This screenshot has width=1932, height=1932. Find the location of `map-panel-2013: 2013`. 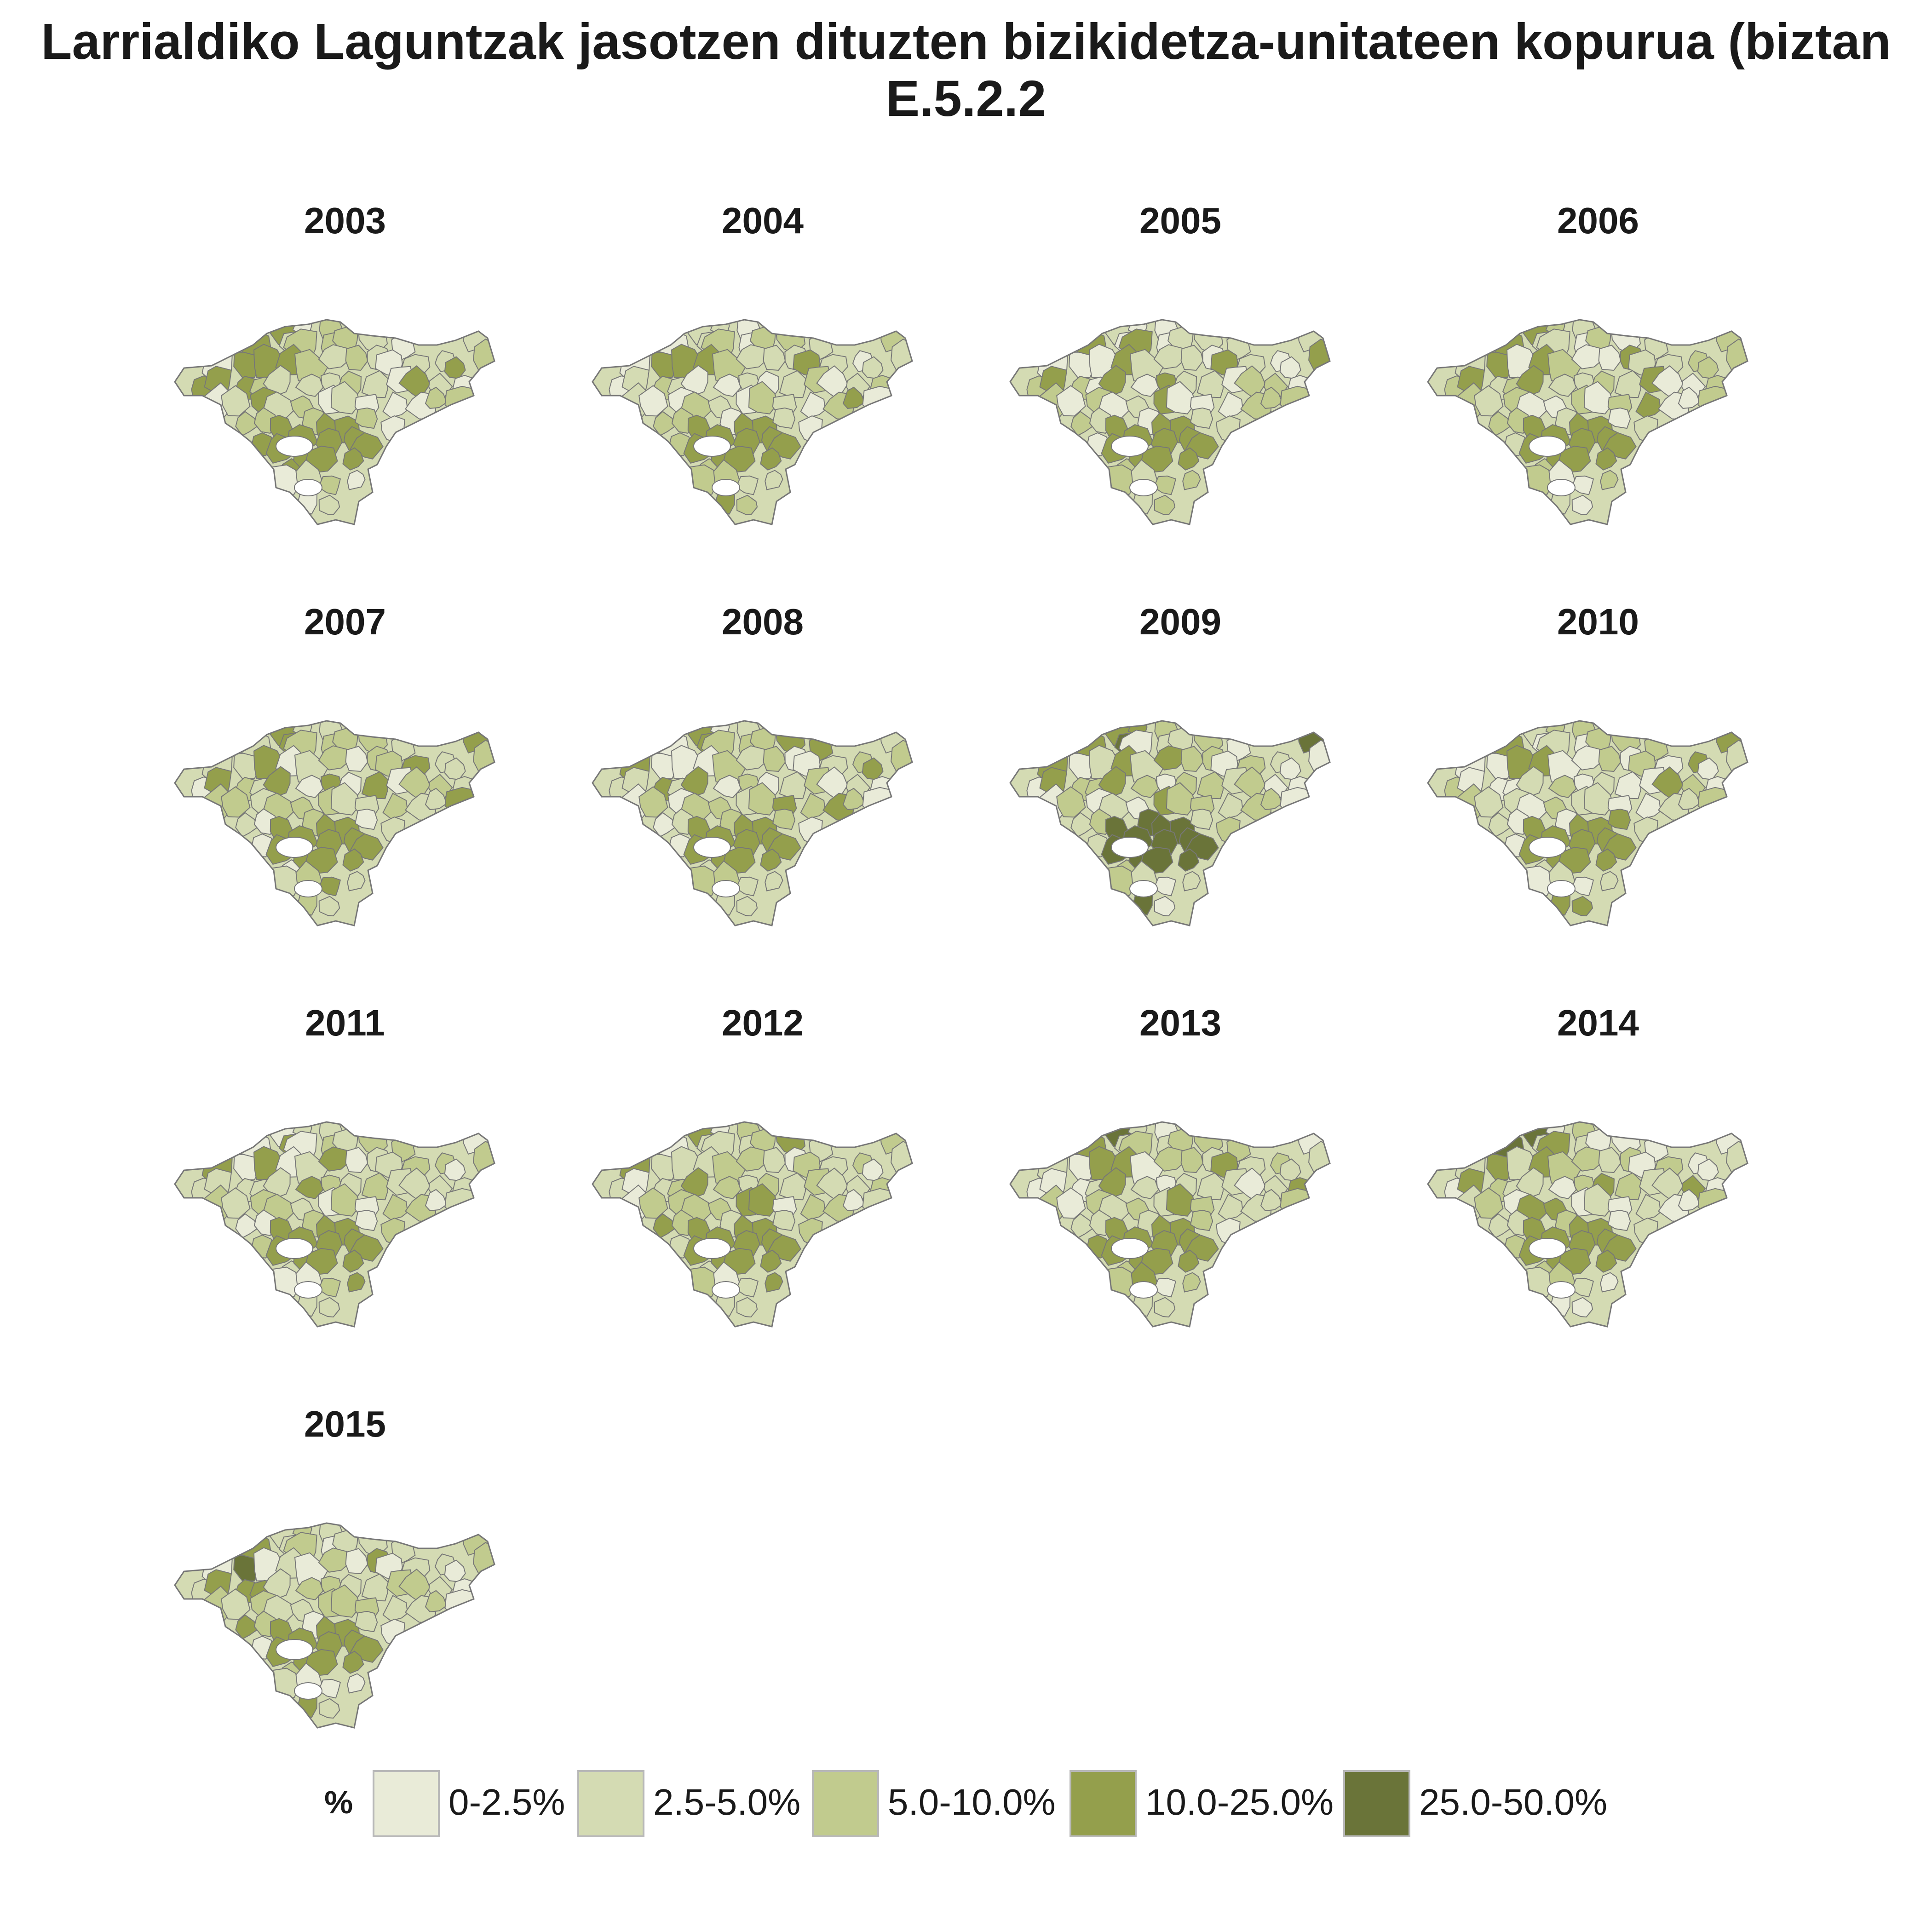

map-panel-2013: 2013 is located at coordinates (1180, 1189).